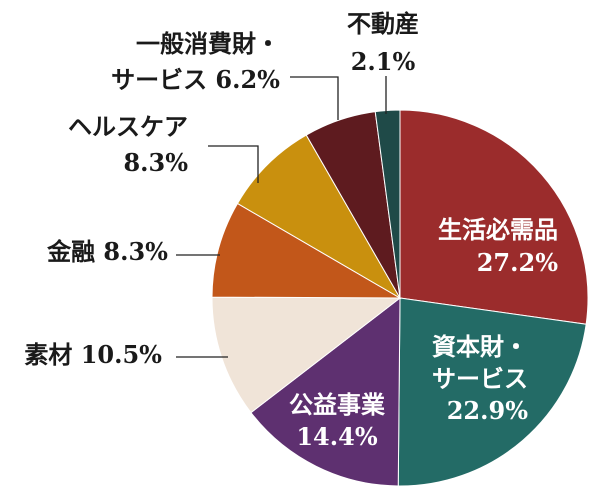 The image size is (590, 500). Describe the element at coordinates (480, 346) in the screenshot. I see `slice-label-line: 資本財・` at that location.